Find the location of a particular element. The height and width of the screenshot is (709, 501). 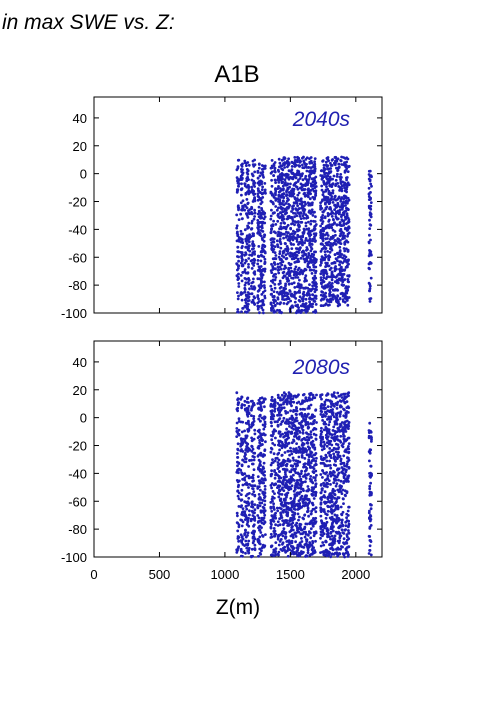

y-tick-label: 20 is located at coordinates (80, 390).